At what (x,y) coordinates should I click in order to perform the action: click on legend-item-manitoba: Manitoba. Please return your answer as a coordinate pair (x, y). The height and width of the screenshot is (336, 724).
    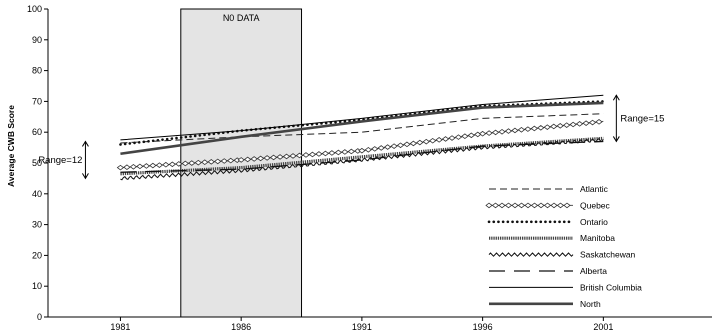
    Looking at the image, I should click on (552, 238).